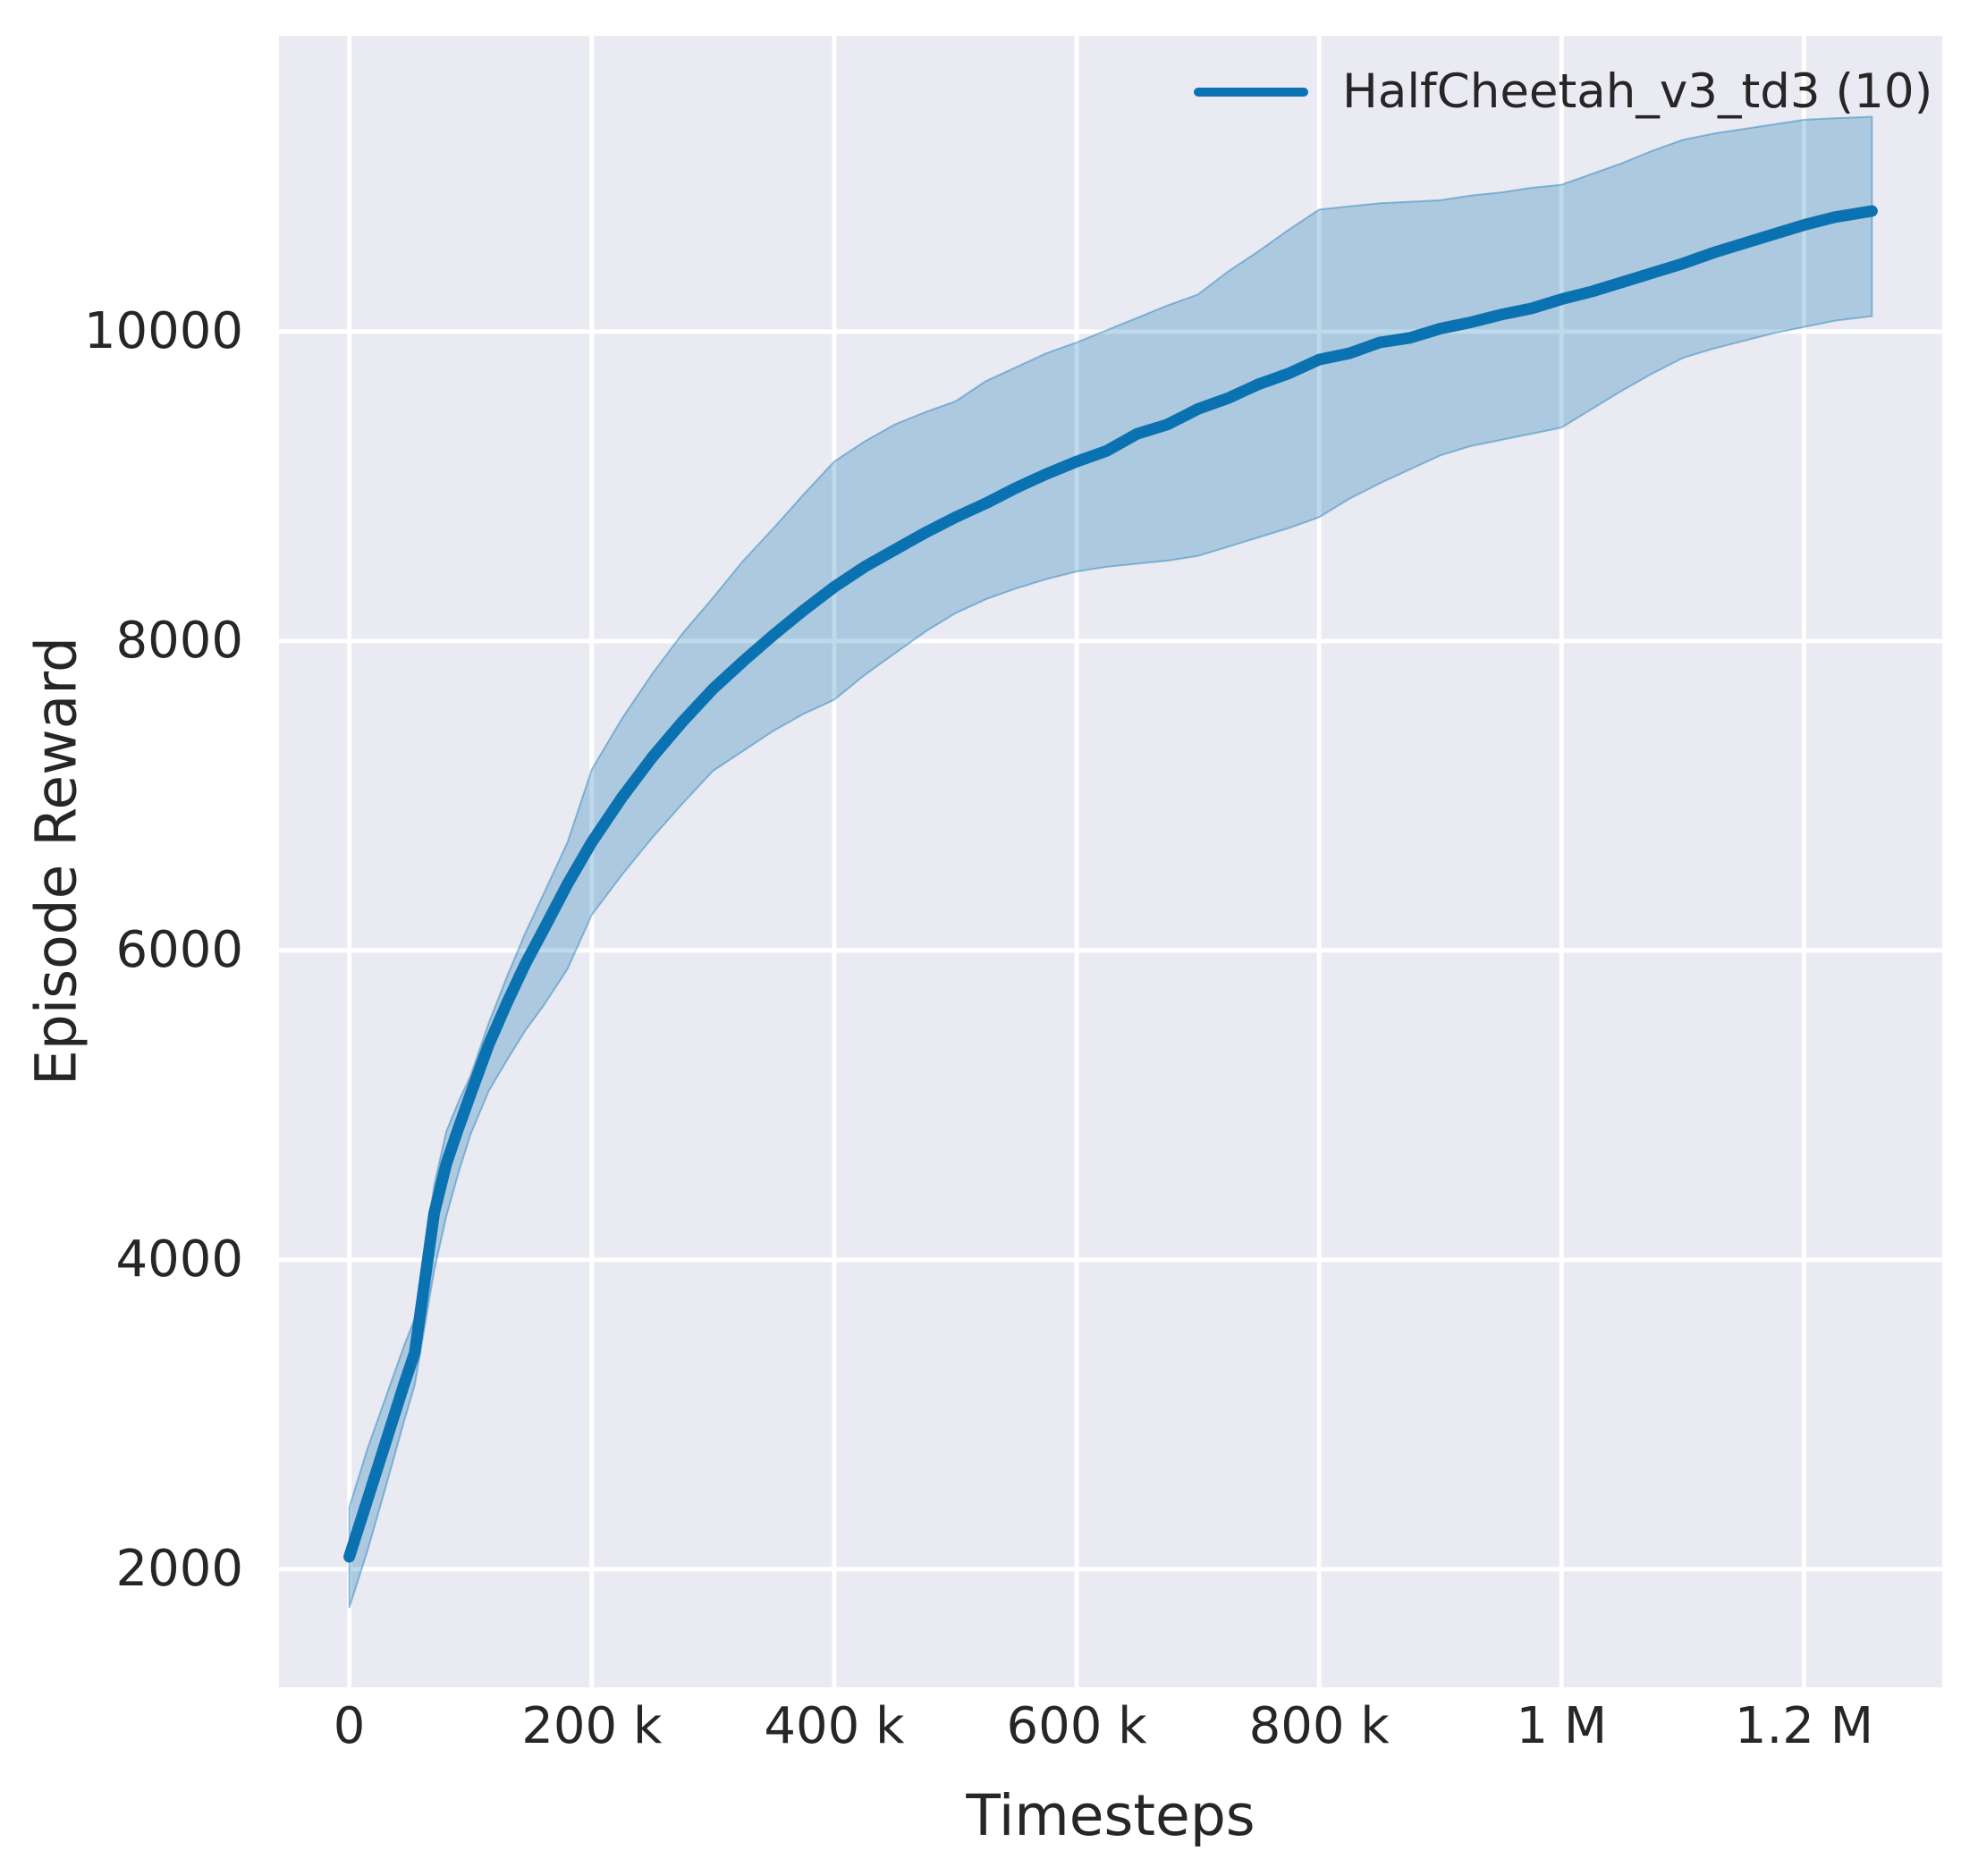  Describe the element at coordinates (1076, 1726) in the screenshot. I see `x-tick-label: 600 k` at that location.